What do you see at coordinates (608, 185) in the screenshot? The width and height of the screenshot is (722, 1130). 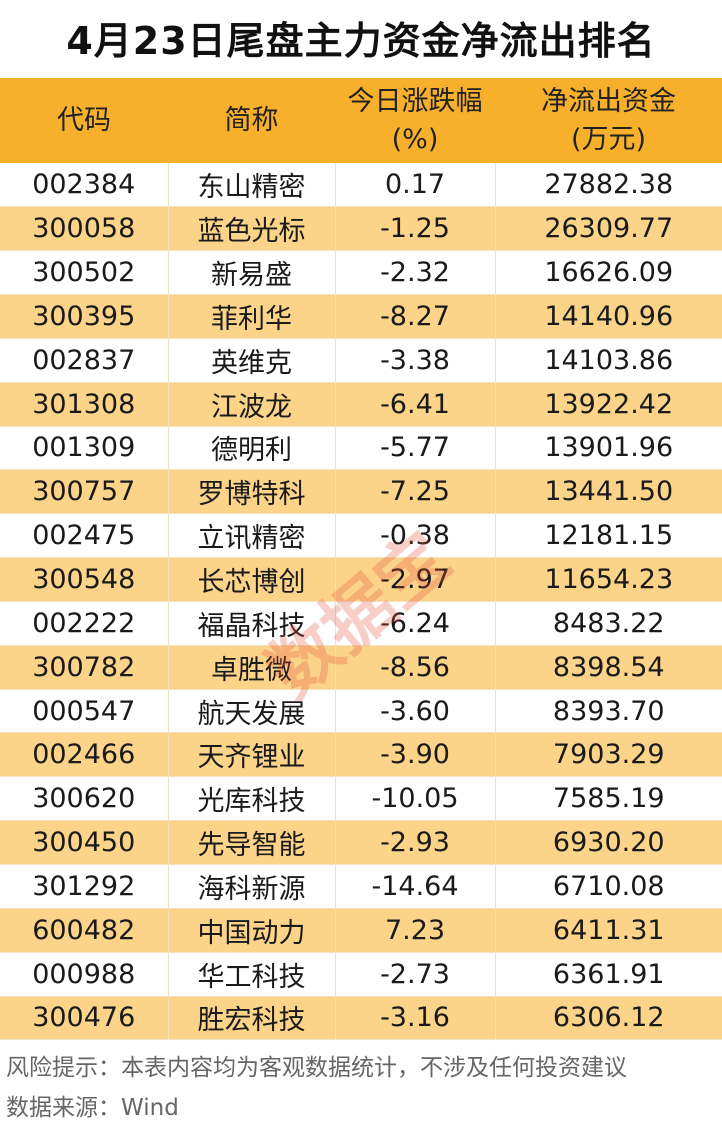 I see `cell-outflow: 27882.38` at bounding box center [608, 185].